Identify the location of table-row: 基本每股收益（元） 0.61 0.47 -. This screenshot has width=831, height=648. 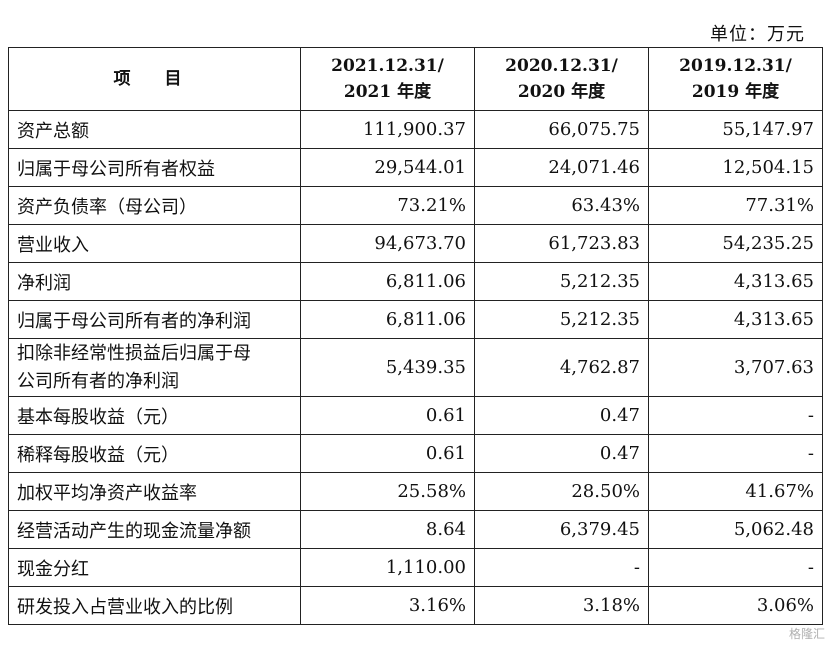
(415, 415).